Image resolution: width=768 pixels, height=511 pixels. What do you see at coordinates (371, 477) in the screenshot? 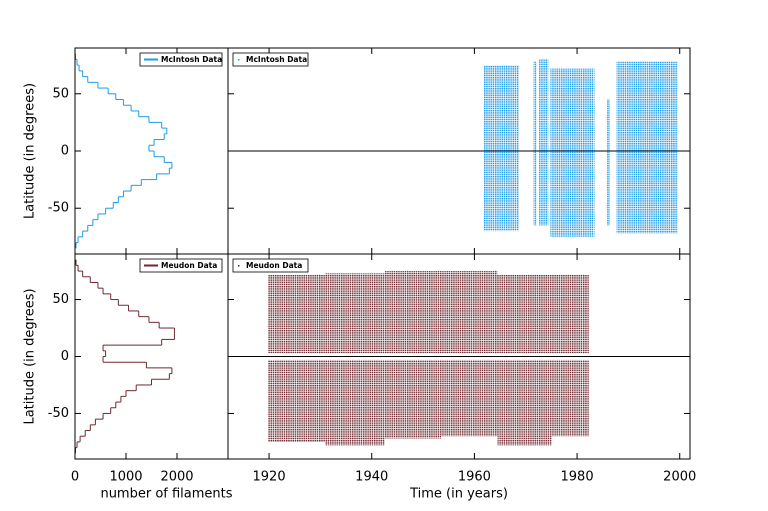
I see `x-tick-label: 1940` at bounding box center [371, 477].